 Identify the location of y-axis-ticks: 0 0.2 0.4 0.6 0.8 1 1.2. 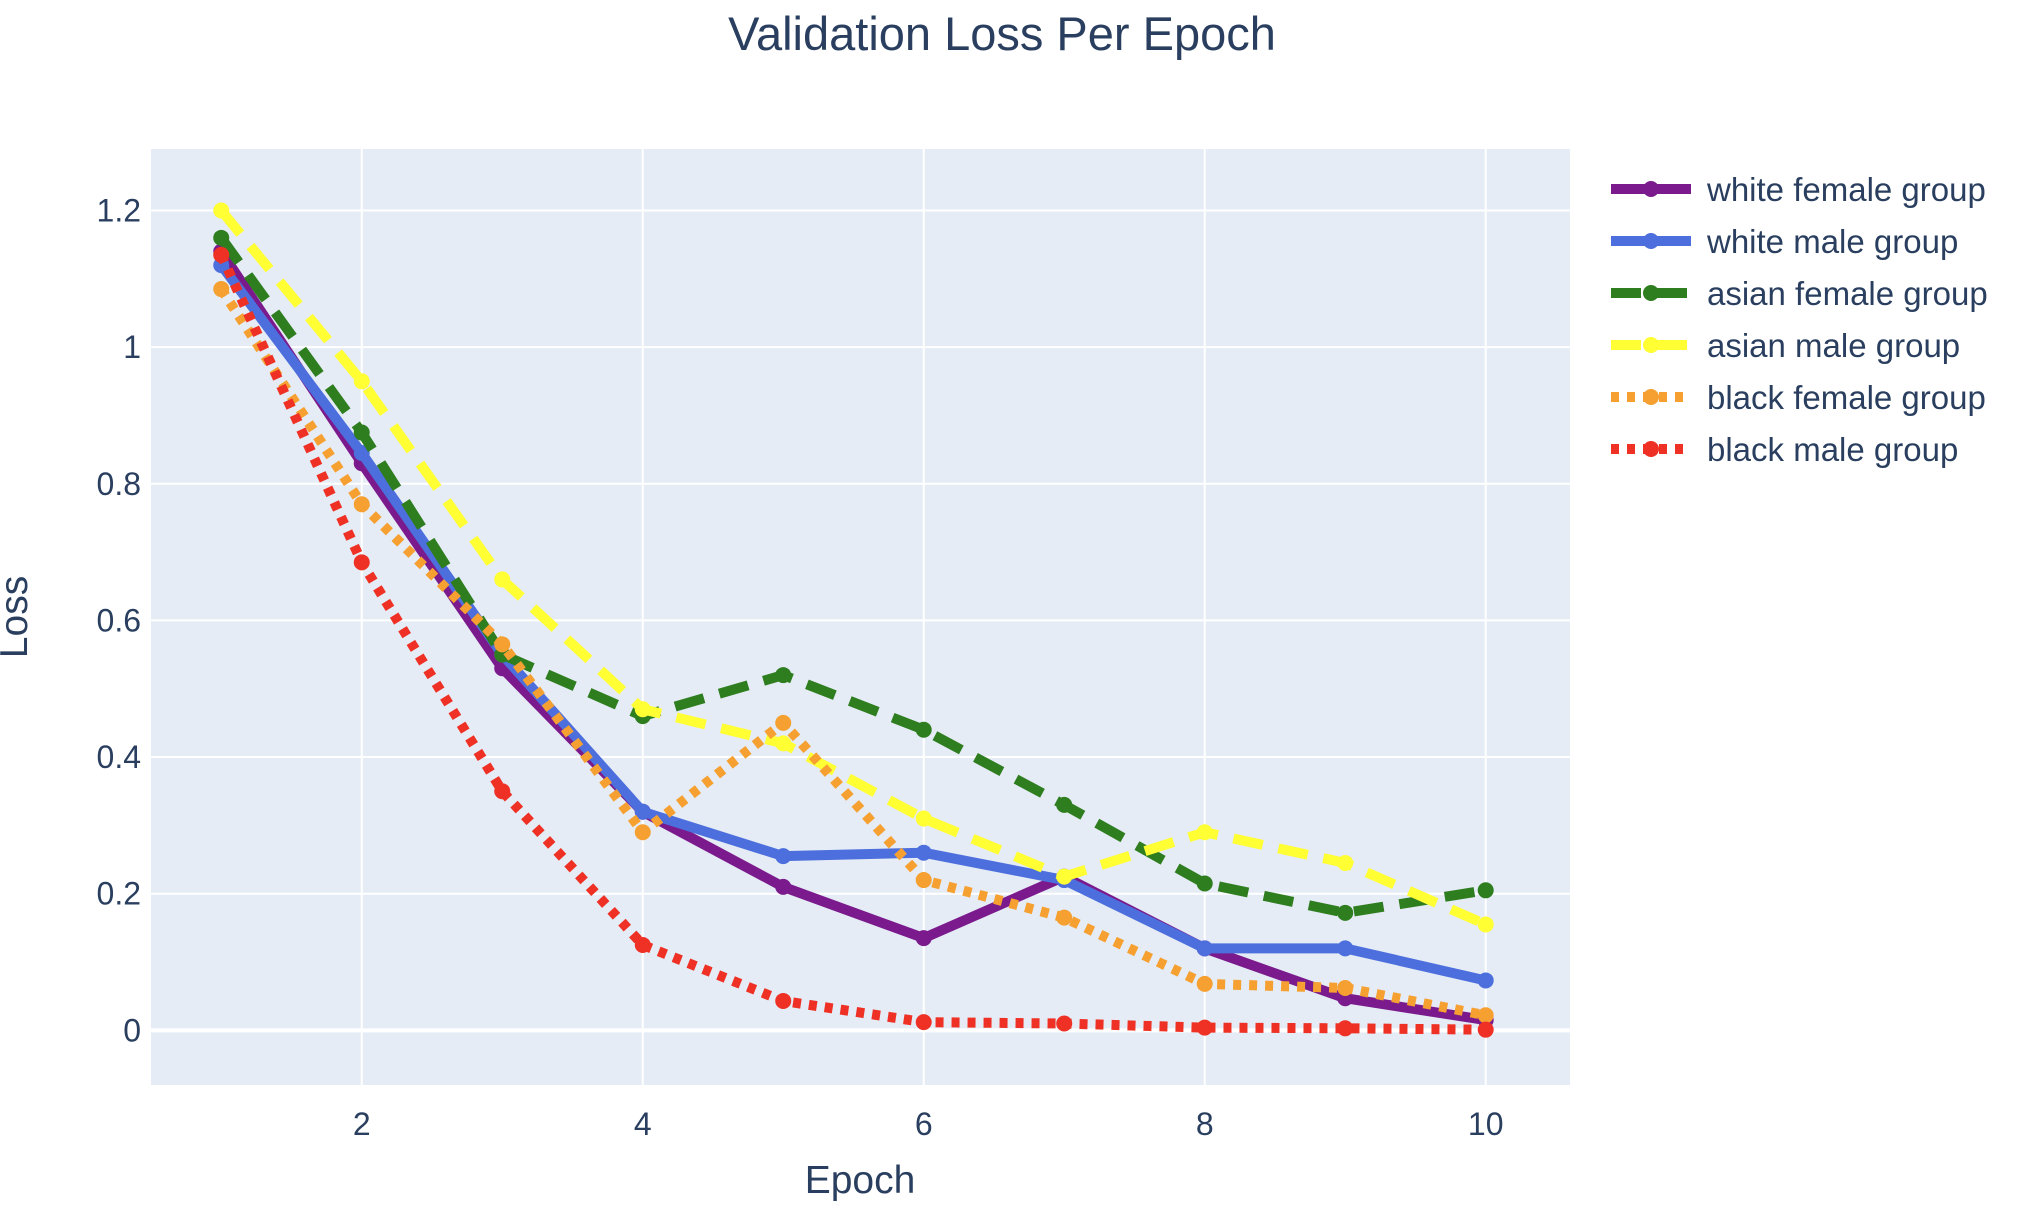
(119, 620).